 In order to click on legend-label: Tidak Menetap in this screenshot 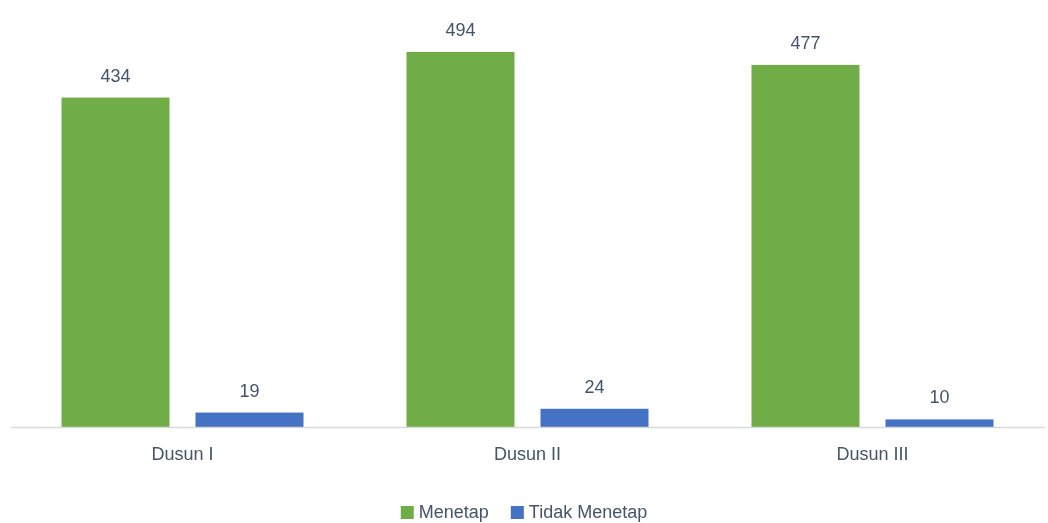, I will do `click(588, 512)`.